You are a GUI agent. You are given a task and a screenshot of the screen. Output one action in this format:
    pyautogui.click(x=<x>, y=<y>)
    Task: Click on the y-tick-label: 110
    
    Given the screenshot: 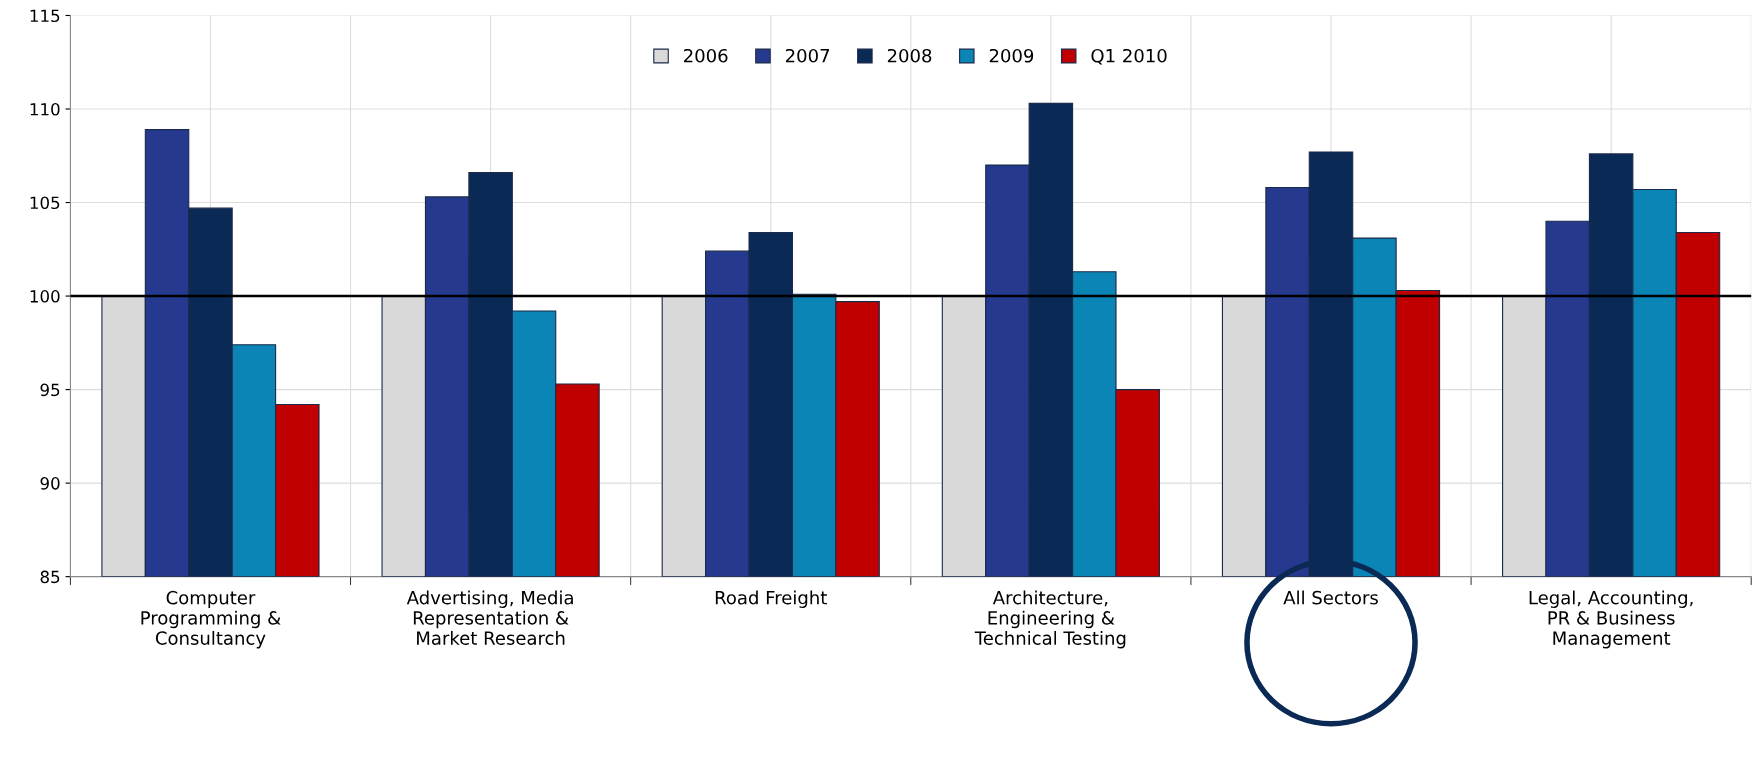 What is the action you would take?
    pyautogui.click(x=45, y=109)
    